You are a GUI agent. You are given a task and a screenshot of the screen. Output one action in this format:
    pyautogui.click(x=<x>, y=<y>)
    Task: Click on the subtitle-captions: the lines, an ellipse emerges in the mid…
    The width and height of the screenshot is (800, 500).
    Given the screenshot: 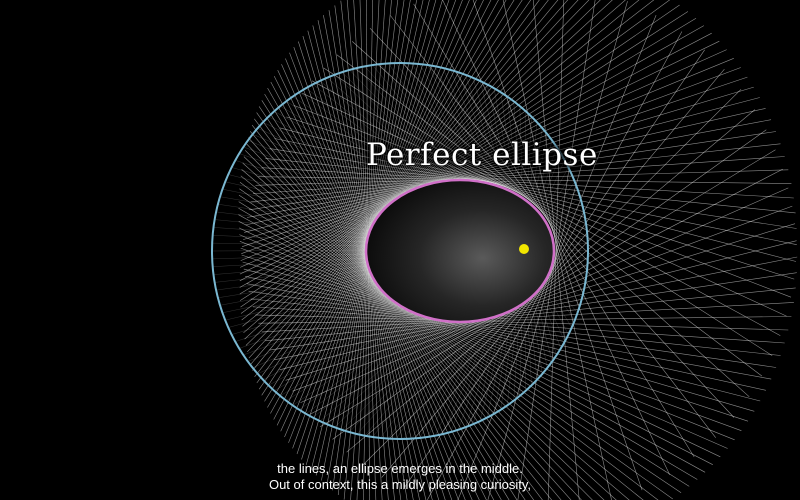 What is the action you would take?
    pyautogui.click(x=400, y=477)
    